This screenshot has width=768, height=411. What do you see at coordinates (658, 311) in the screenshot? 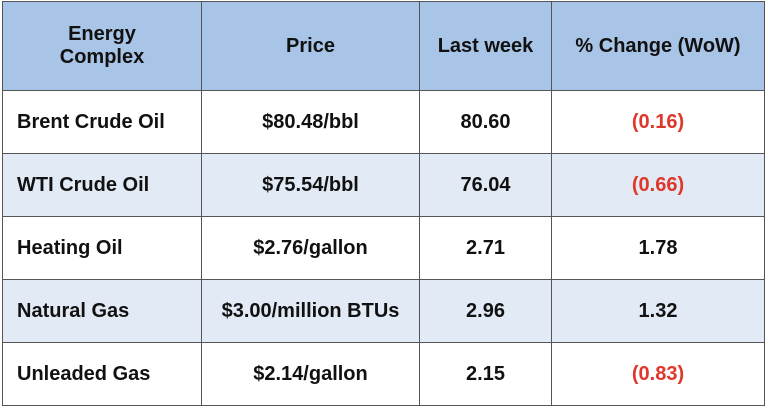
I see `cell: 1.32` at bounding box center [658, 311].